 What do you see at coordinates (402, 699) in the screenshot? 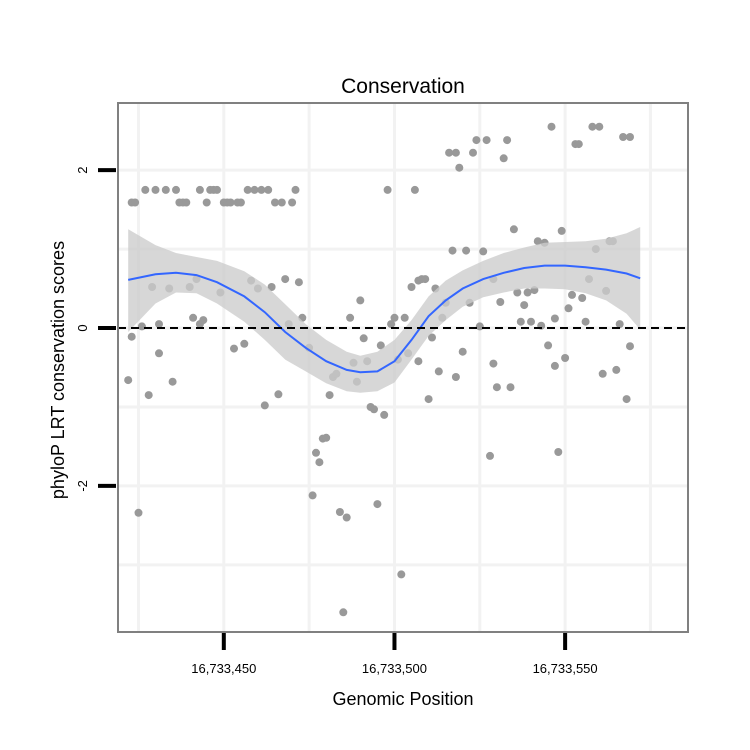
I see `x-axis-title: Genomic Position` at bounding box center [402, 699].